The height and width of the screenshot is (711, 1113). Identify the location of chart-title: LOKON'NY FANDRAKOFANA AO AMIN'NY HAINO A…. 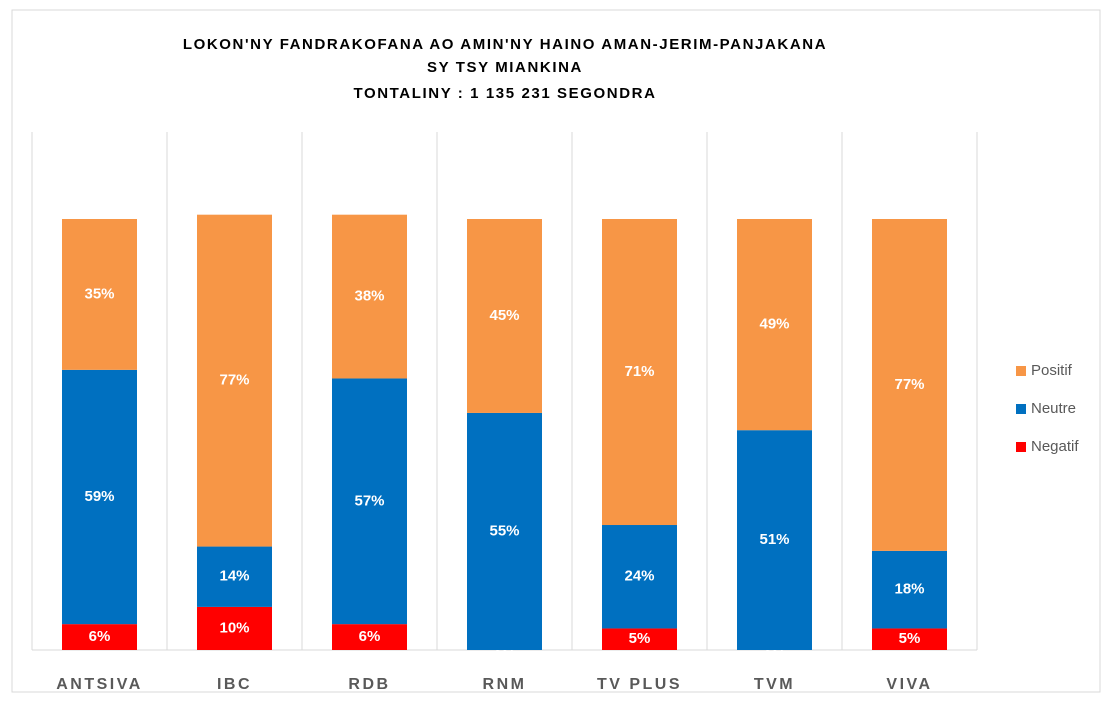
(505, 44).